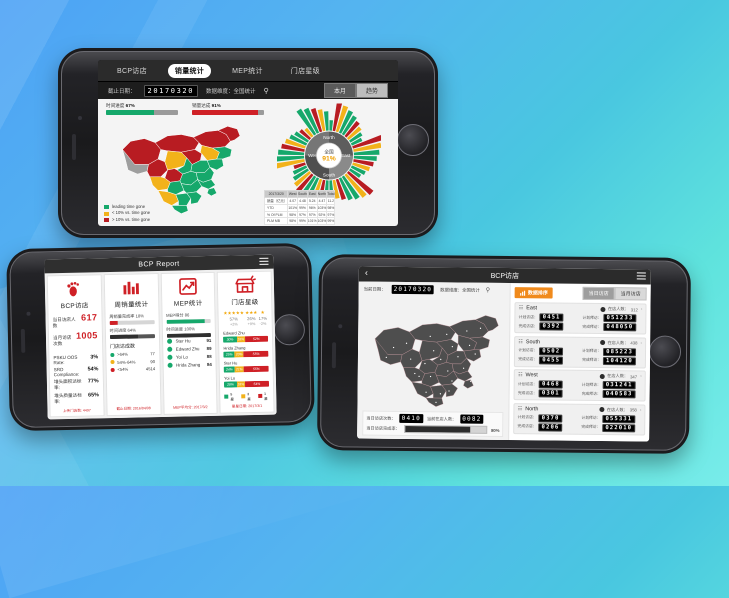 This screenshot has height=598, width=729. Describe the element at coordinates (548, 393) in the screenshot. I see `metric-done-visits: 完成访店： 0301` at that location.